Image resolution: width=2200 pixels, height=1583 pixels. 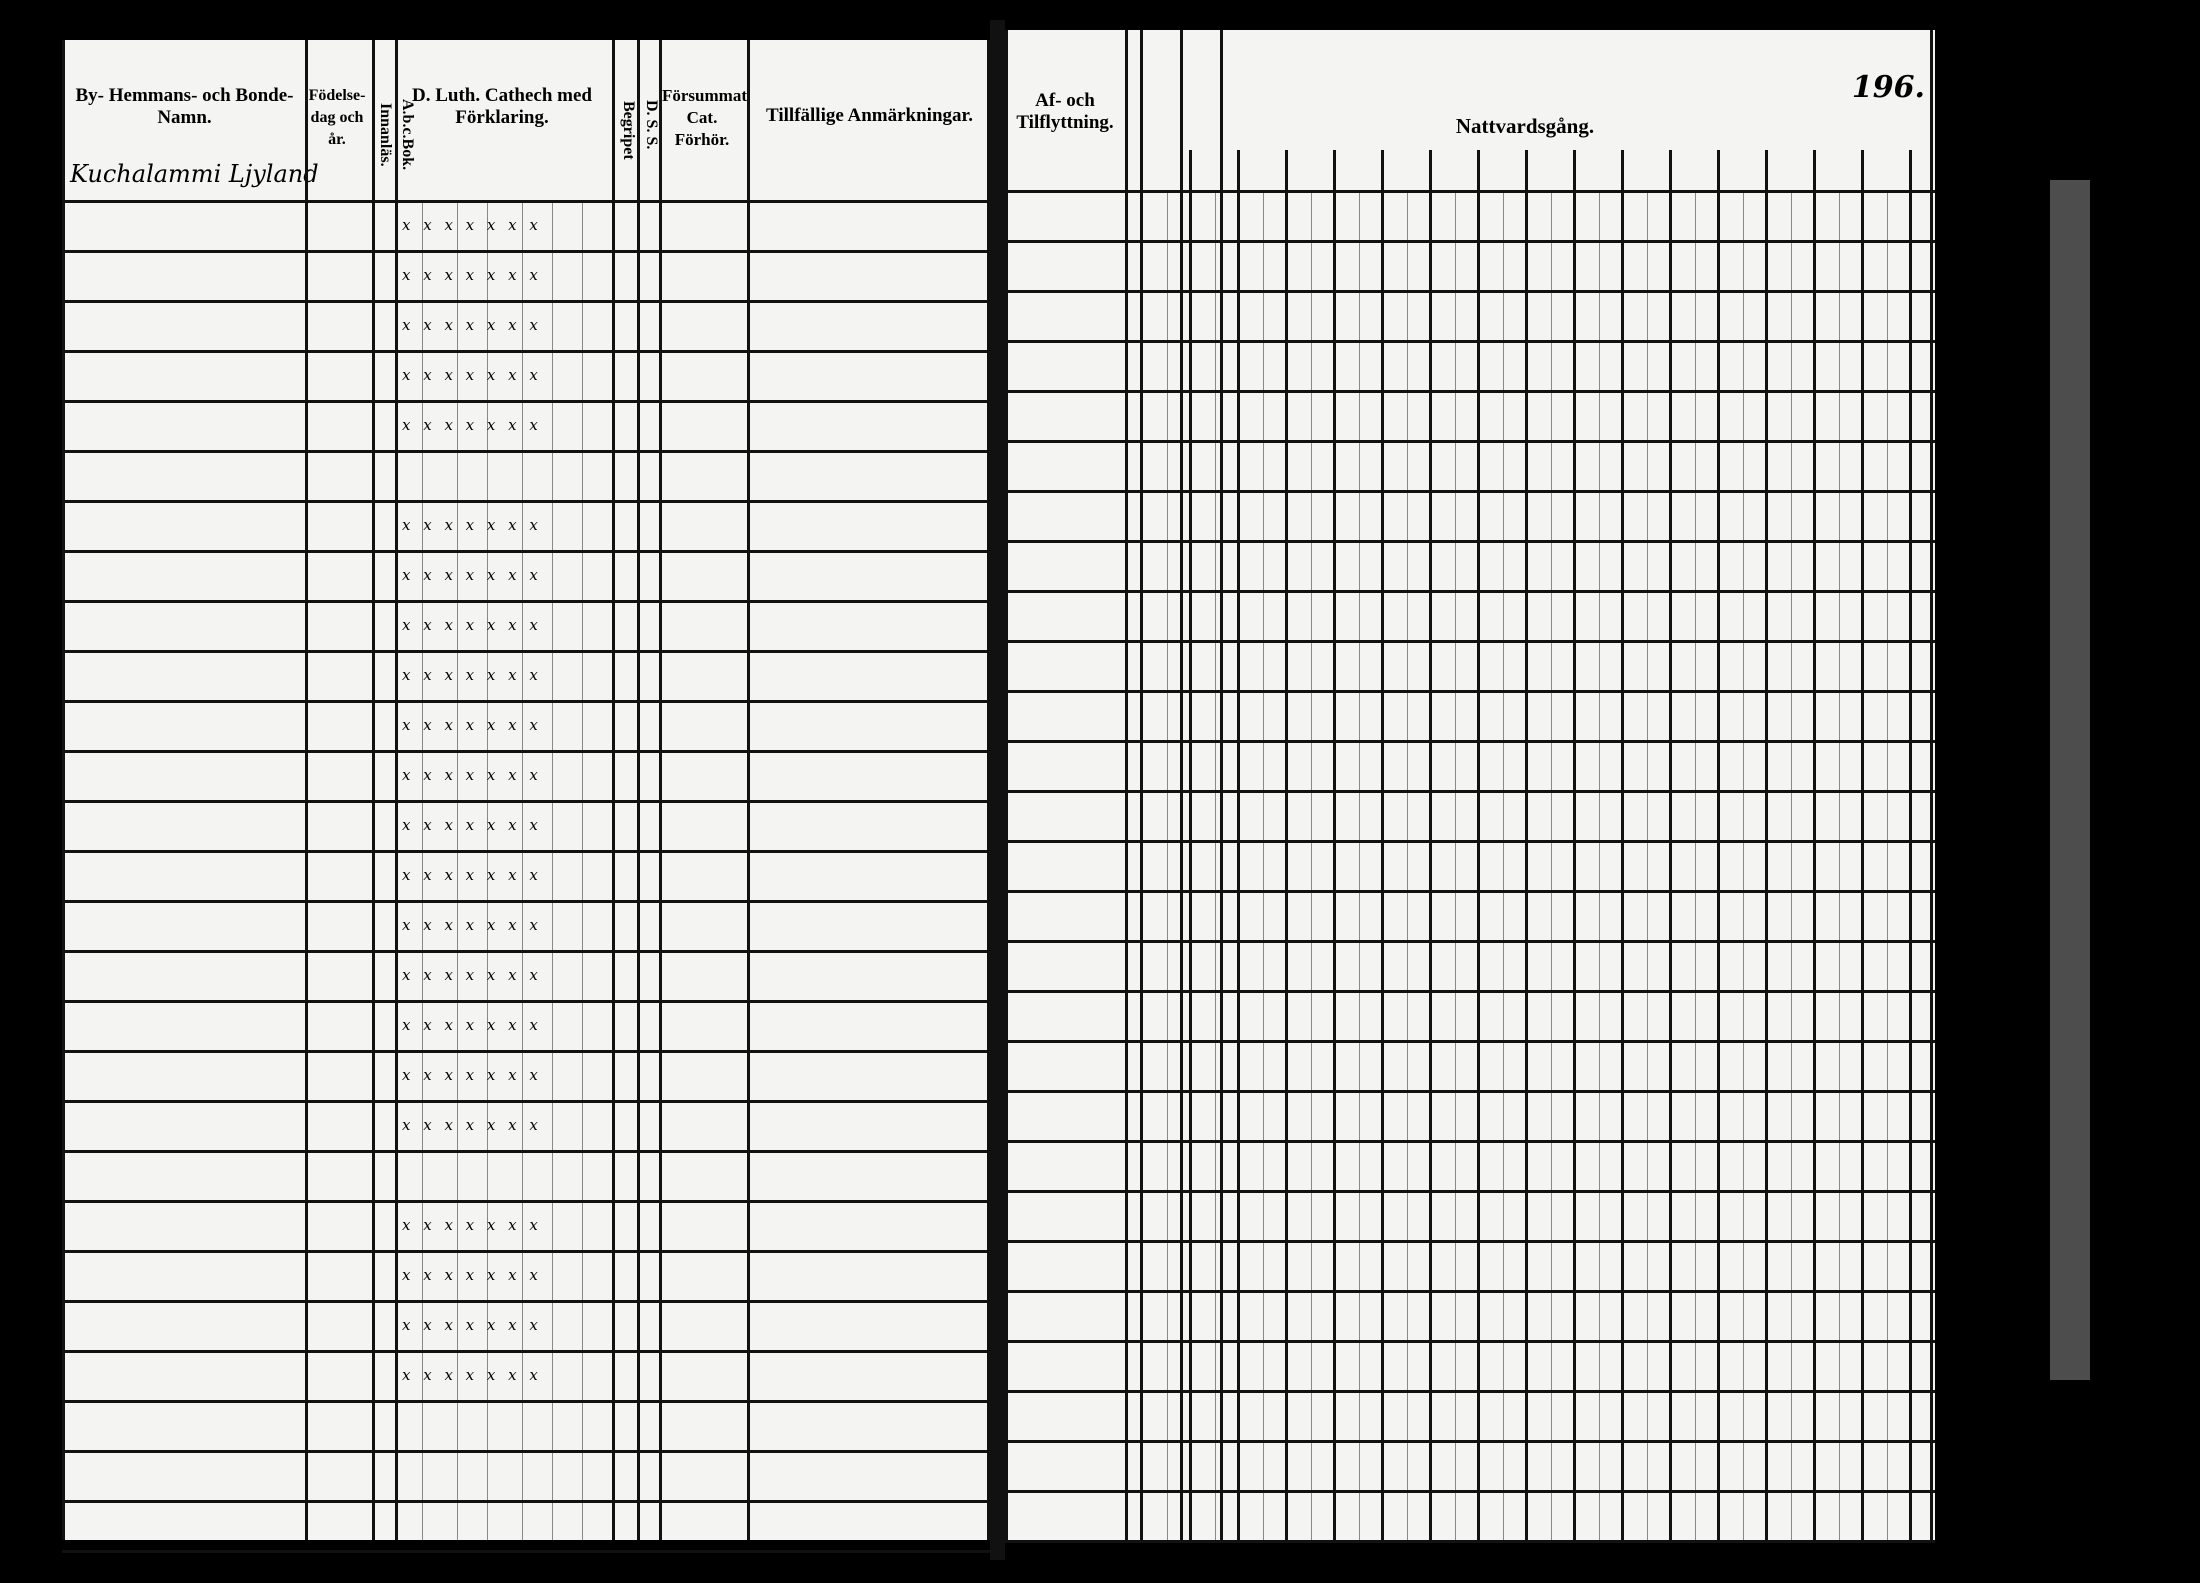 What do you see at coordinates (337, 117) in the screenshot?
I see `header-birth: Födelse-dag och år.` at bounding box center [337, 117].